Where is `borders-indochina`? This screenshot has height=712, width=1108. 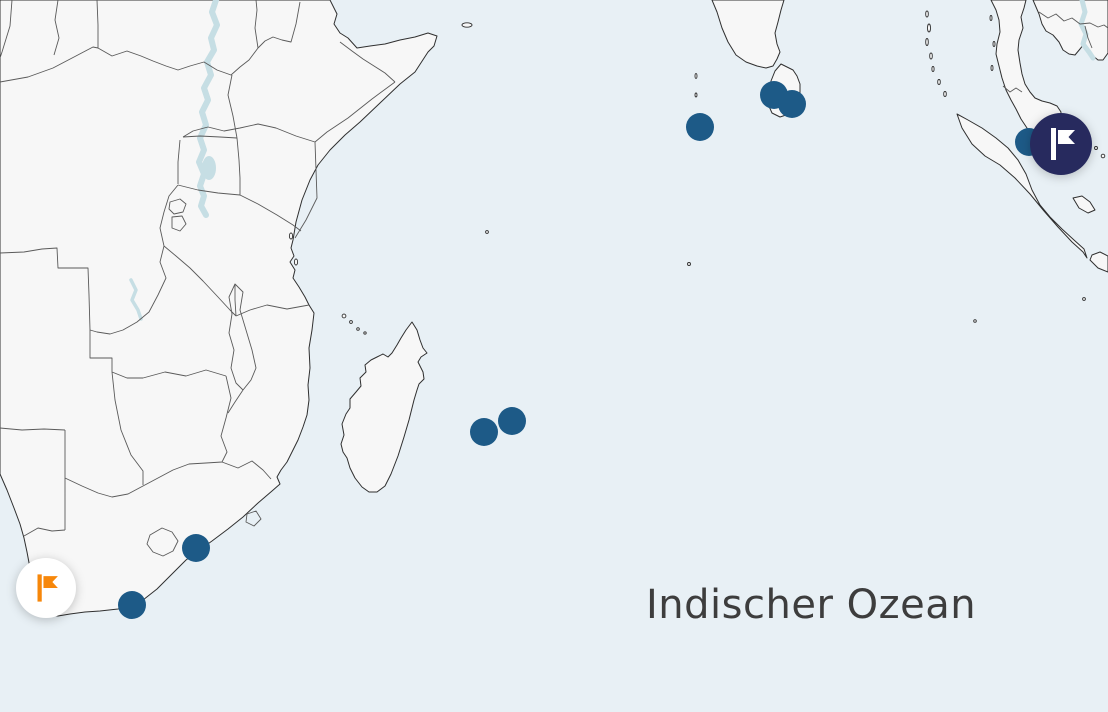
borders-indochina is located at coordinates (1055, 52).